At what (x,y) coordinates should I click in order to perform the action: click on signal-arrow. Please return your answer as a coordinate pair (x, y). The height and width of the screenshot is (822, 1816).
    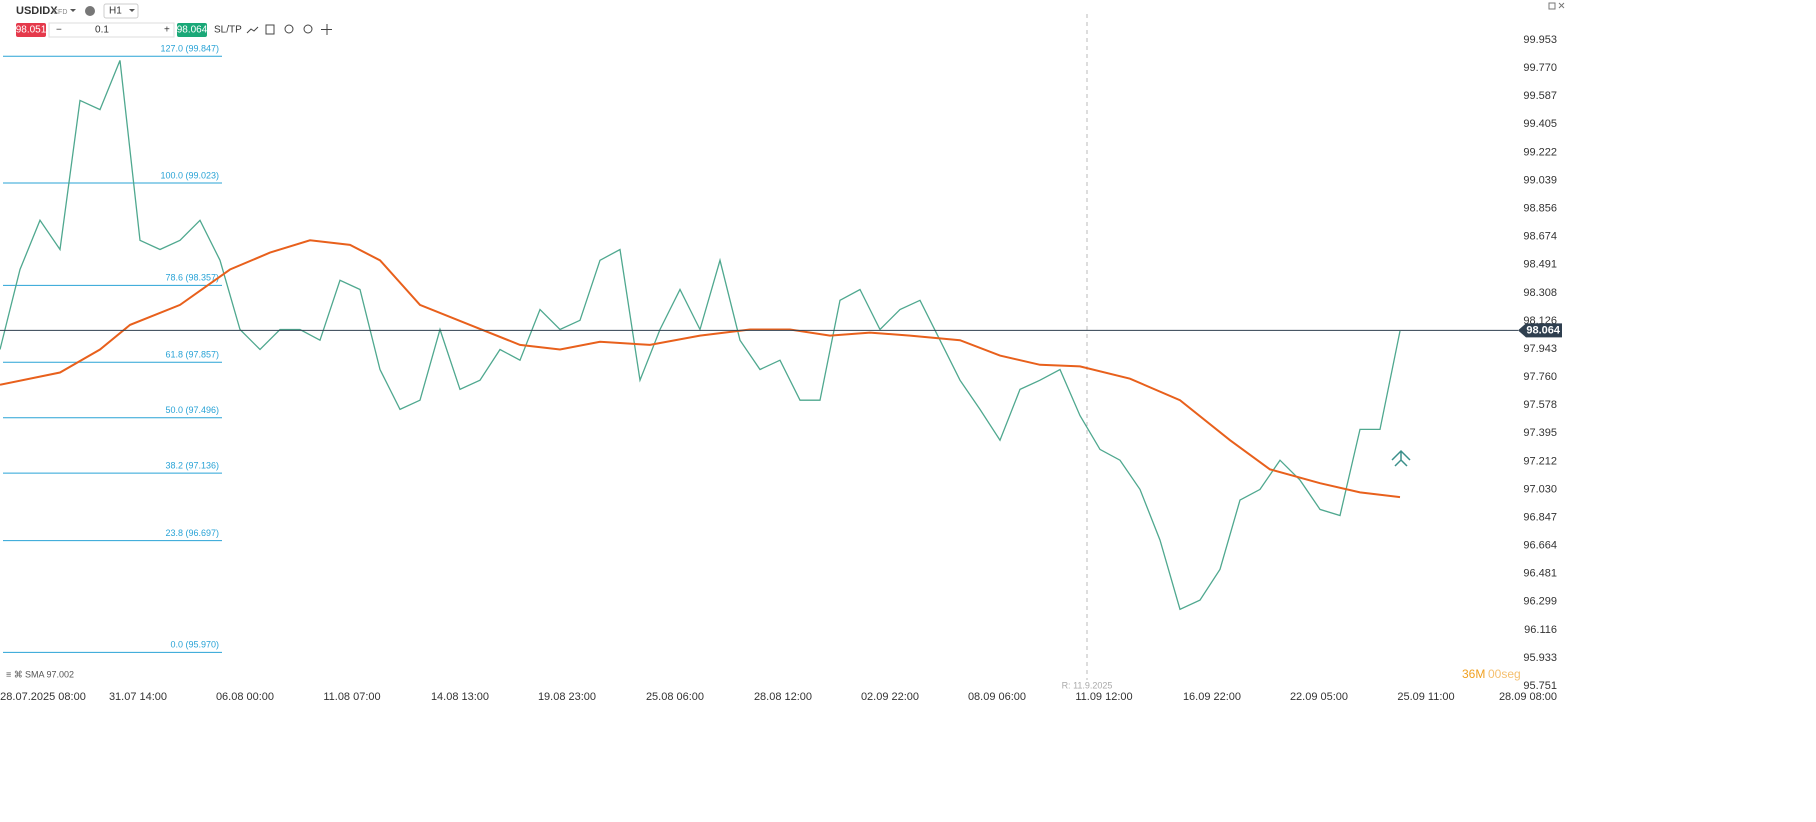
    Looking at the image, I should click on (1401, 458).